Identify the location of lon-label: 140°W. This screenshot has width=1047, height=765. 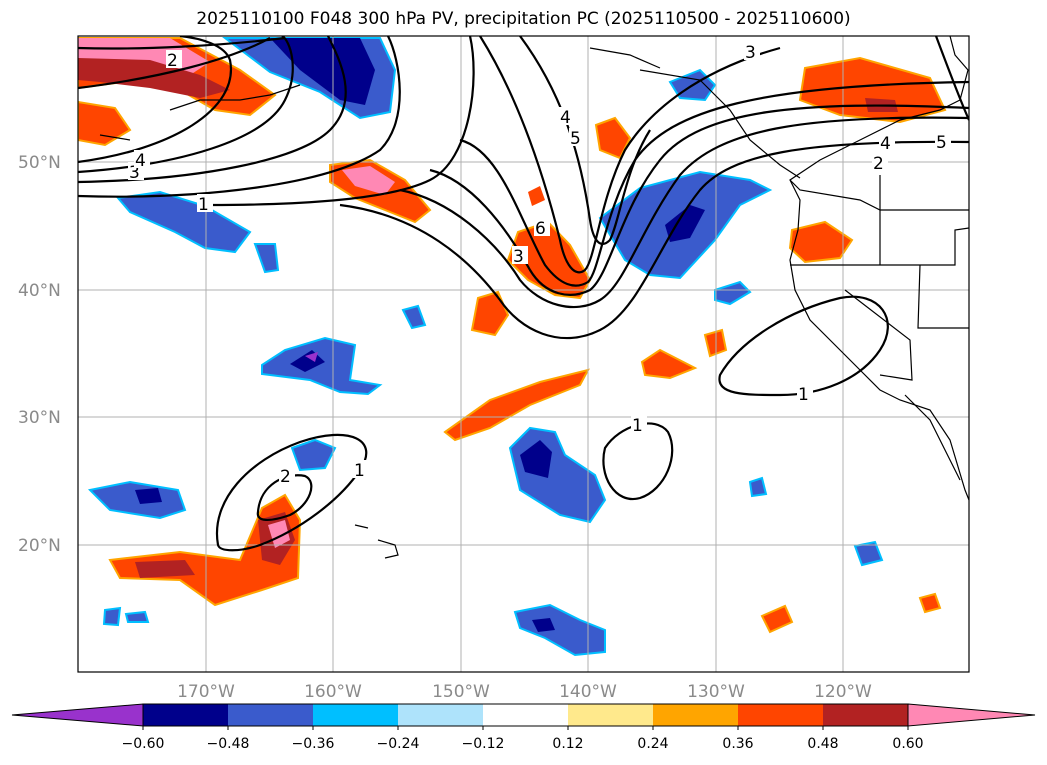
(588, 692).